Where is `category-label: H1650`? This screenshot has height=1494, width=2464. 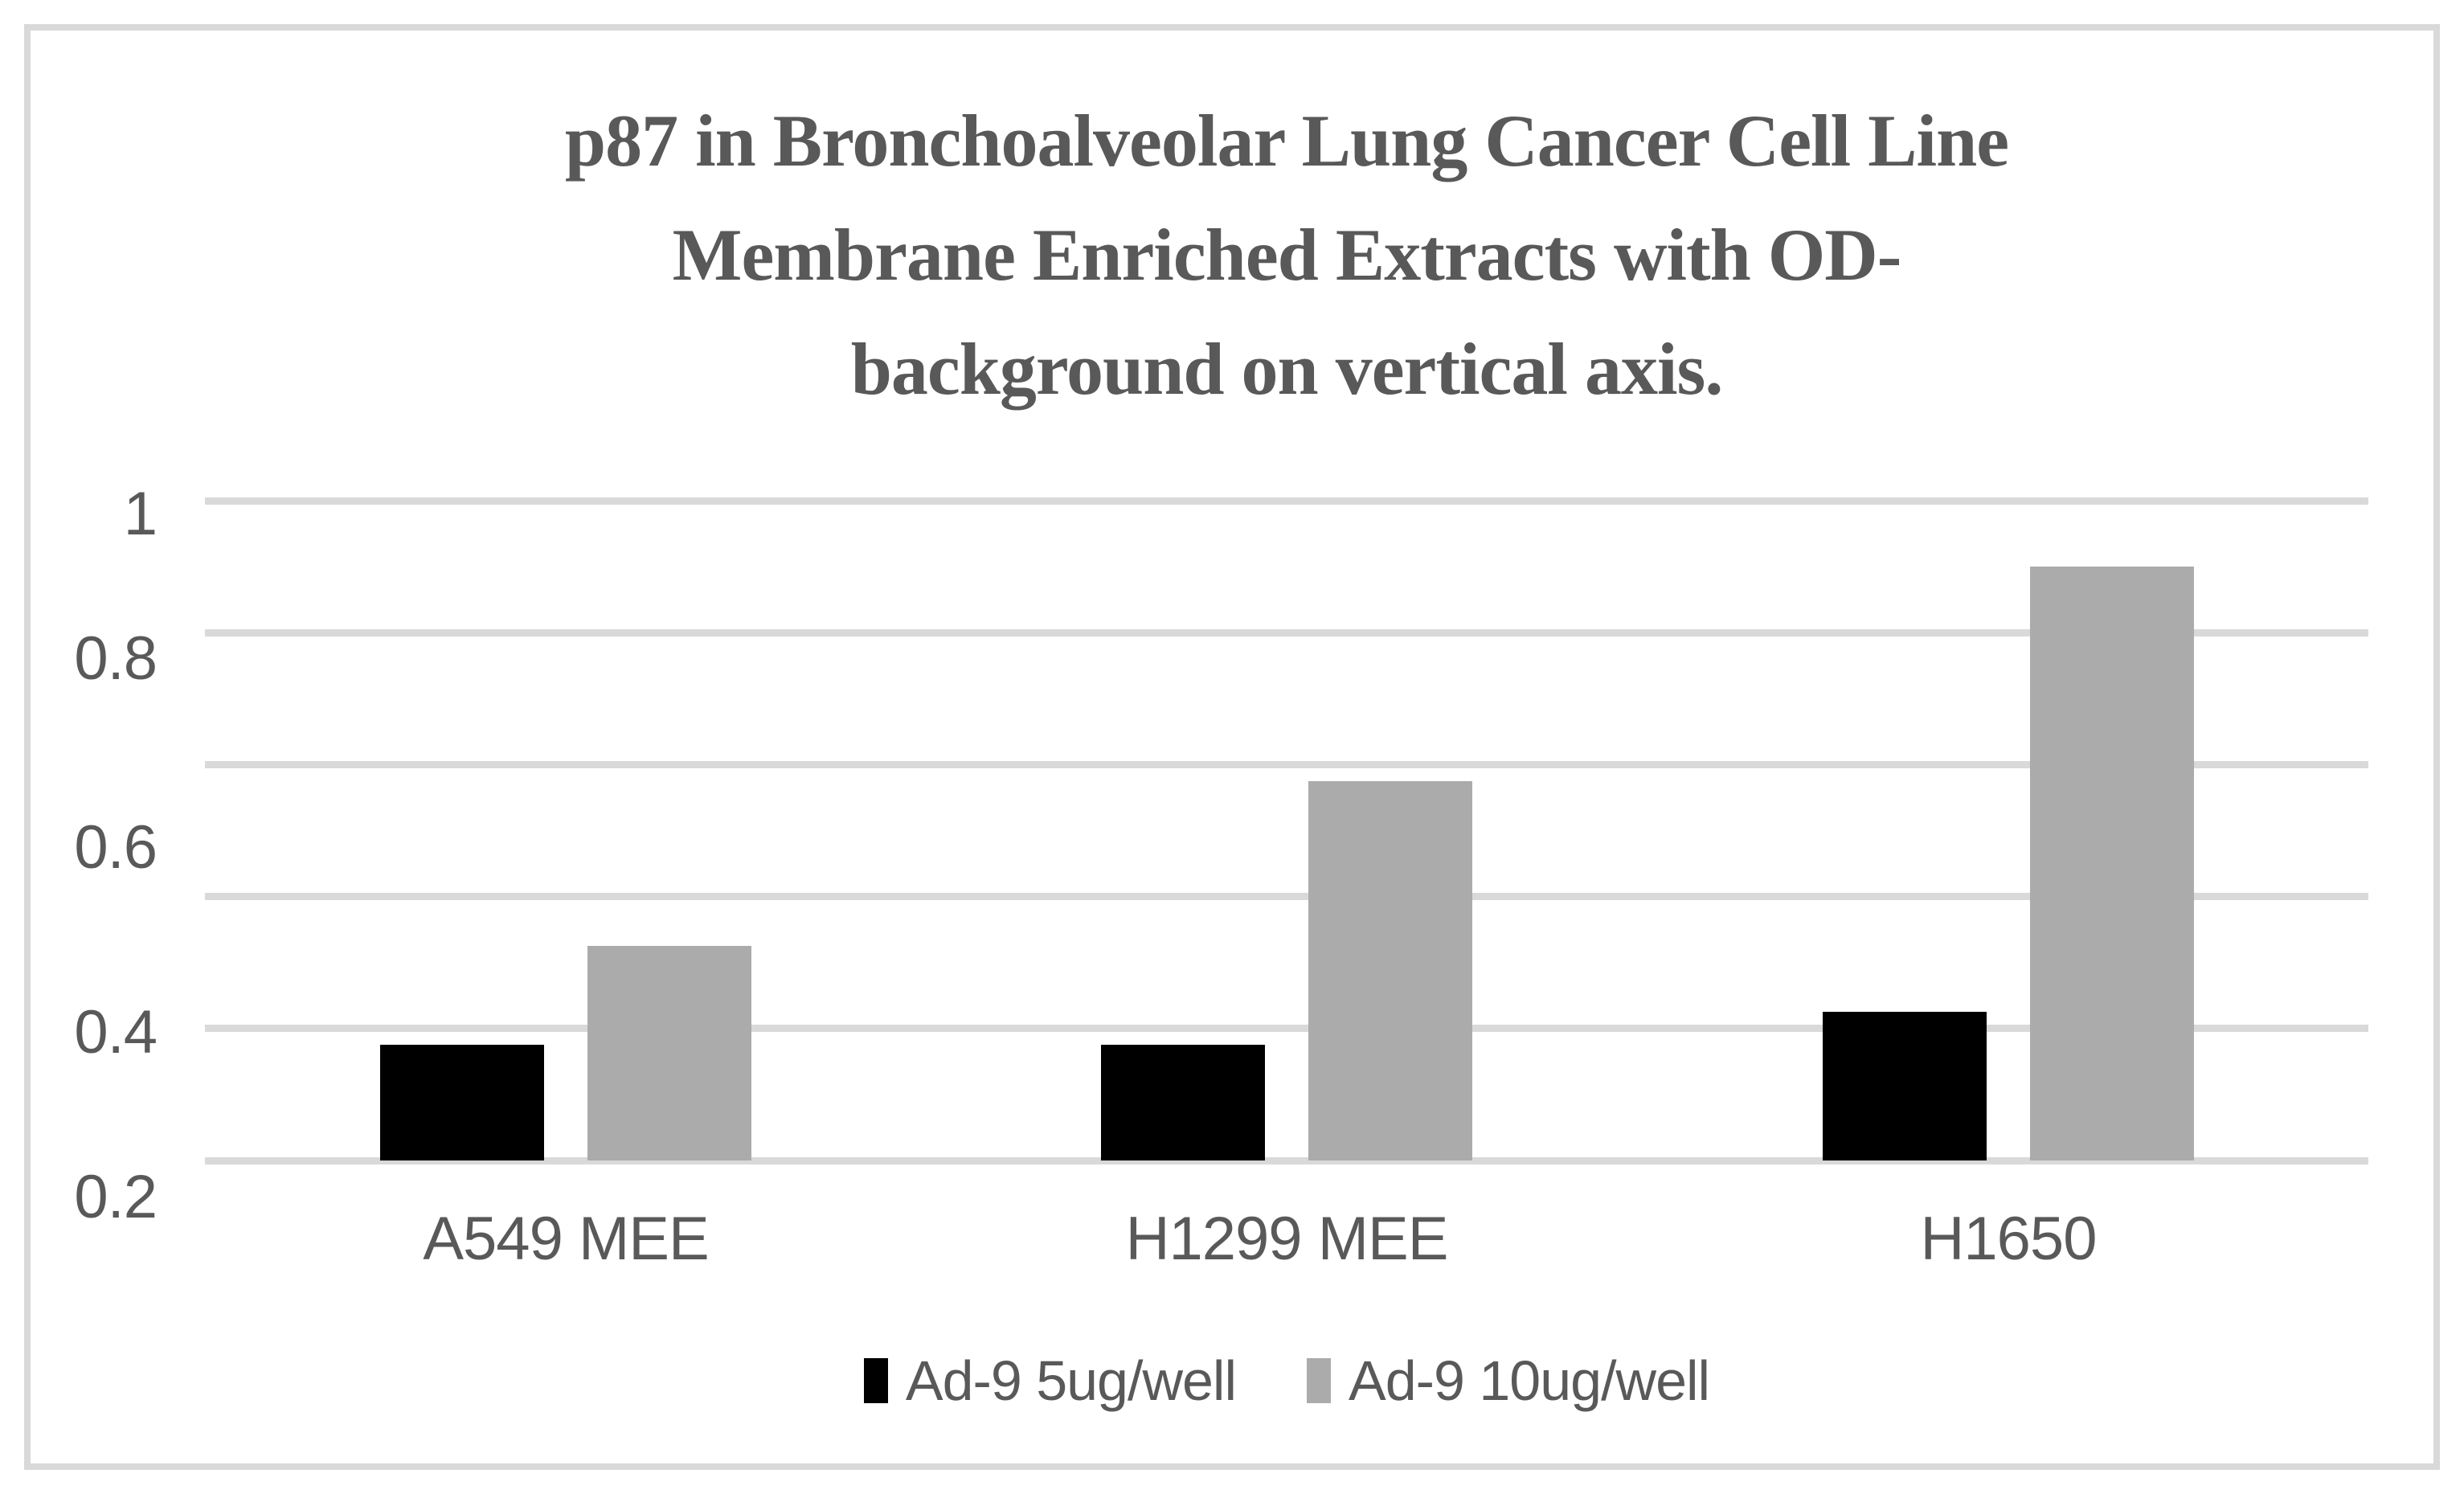
category-label: H1650 is located at coordinates (2009, 1239).